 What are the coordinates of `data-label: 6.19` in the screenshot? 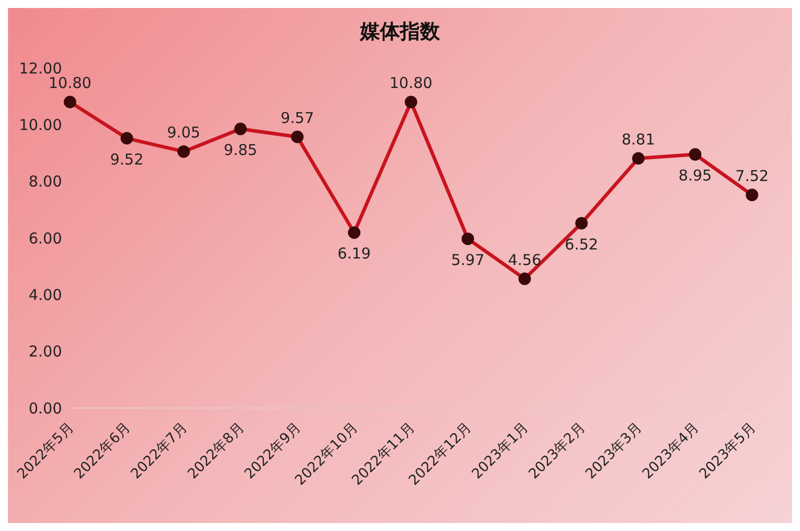 It's located at (354, 253).